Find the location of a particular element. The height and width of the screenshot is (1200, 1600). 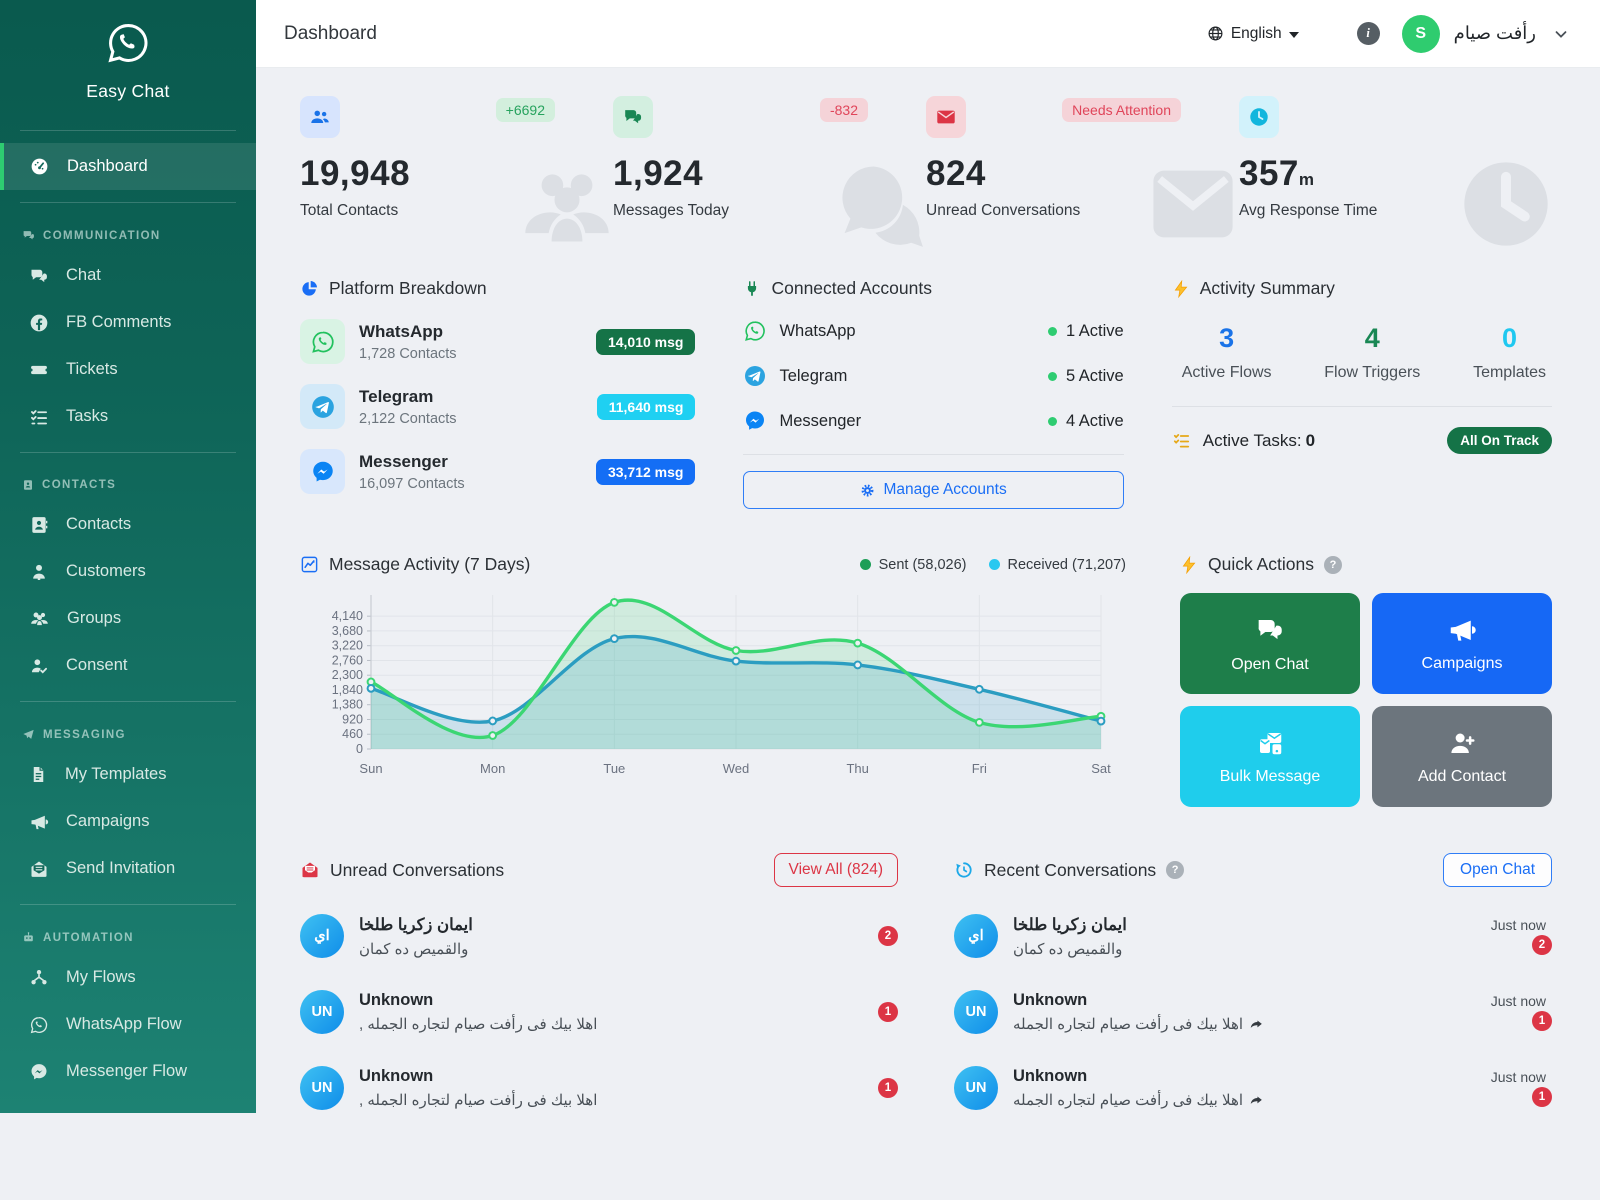

sidebar-section-automation: AUTOMATION is located at coordinates (128, 935).